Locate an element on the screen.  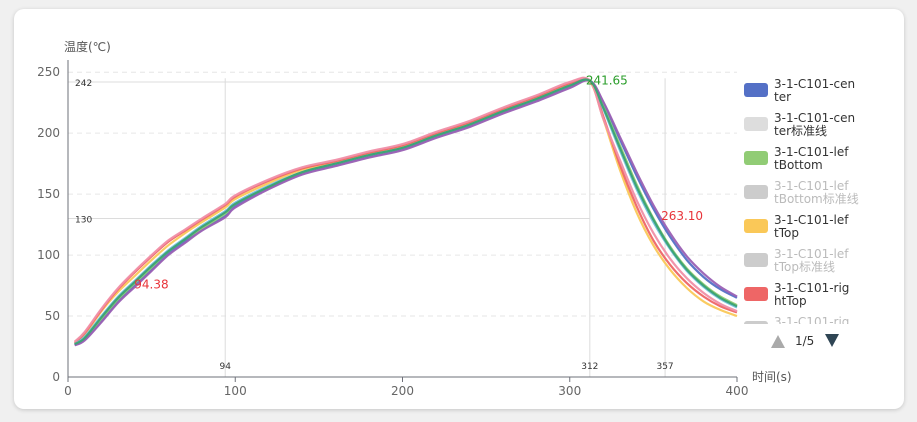
y-tick-label: 50 is located at coordinates (52, 316).